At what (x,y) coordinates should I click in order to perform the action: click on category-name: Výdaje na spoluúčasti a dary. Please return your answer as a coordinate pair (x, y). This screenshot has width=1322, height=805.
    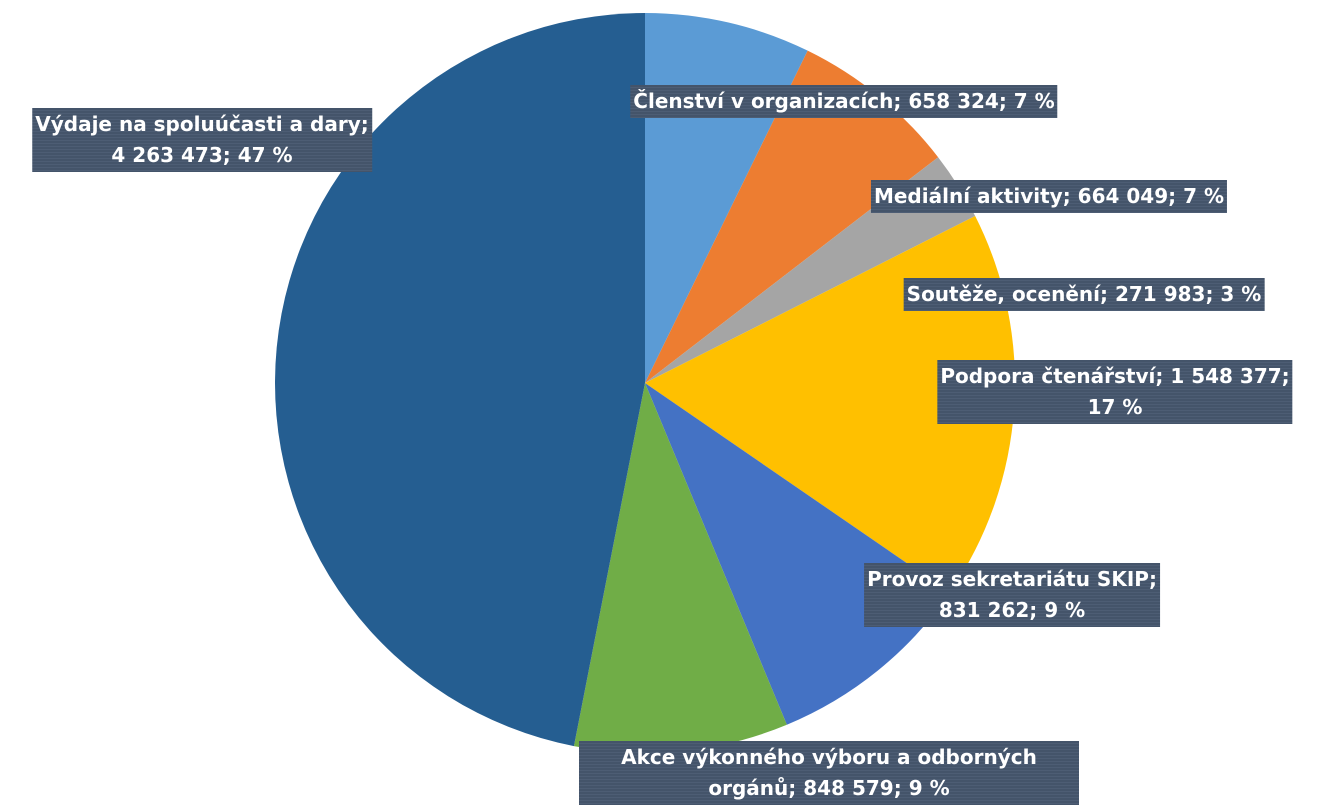
    Looking at the image, I should click on (198, 124).